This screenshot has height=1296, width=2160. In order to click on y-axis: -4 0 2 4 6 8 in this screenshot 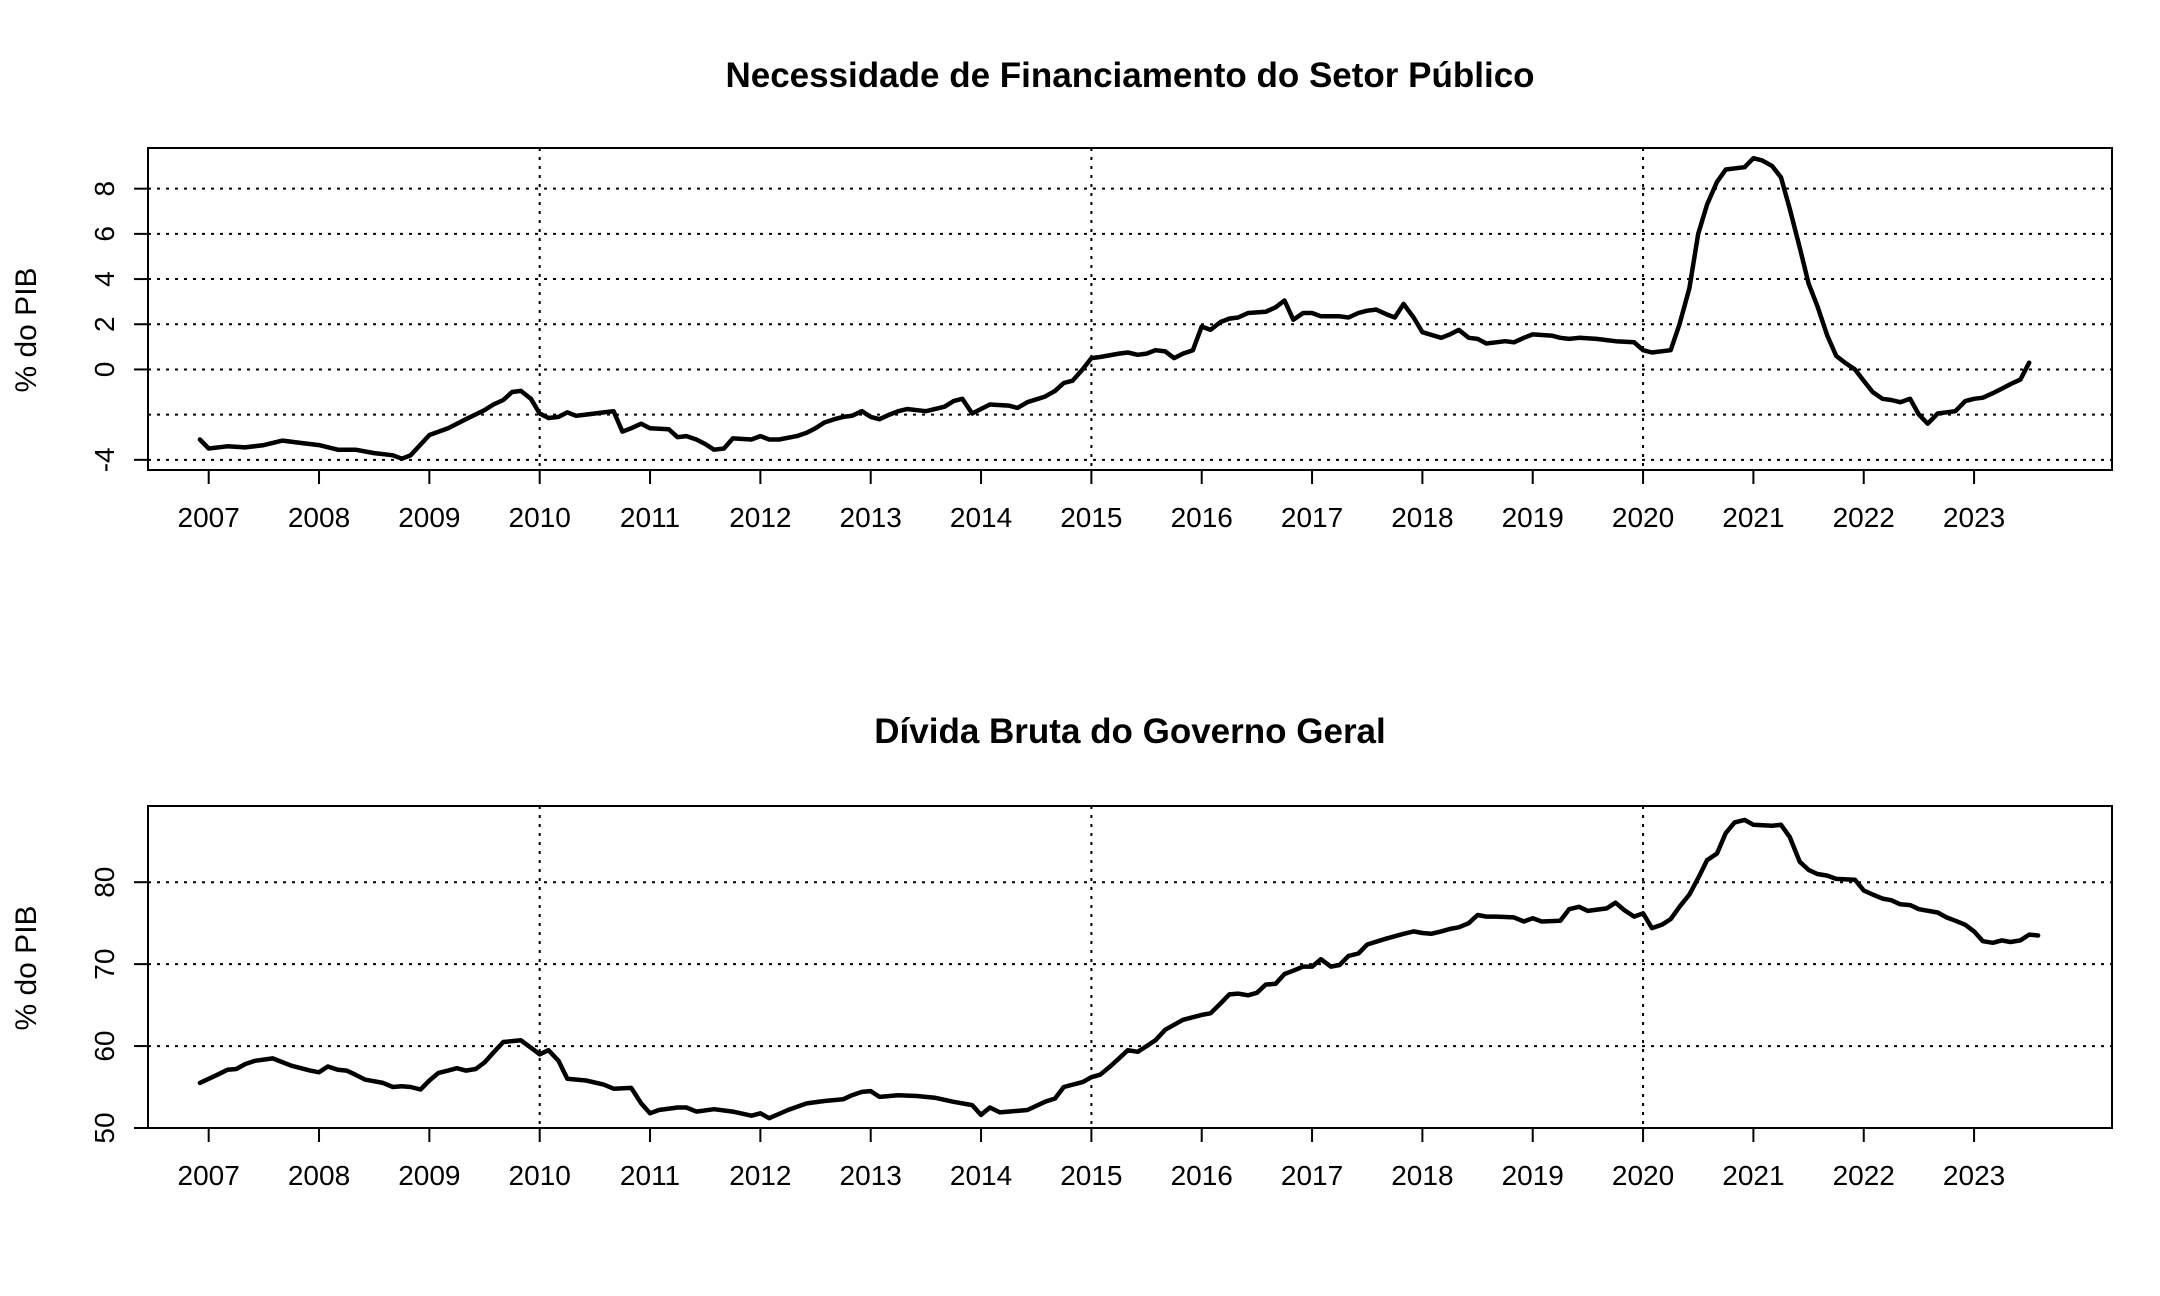, I will do `click(118, 326)`.